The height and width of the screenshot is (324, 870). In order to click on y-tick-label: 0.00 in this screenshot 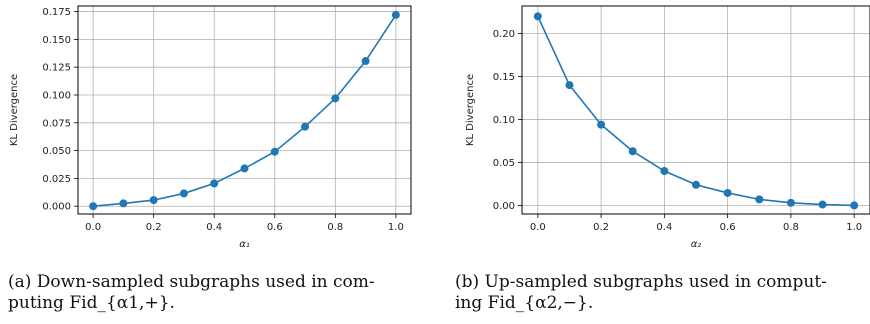, I will do `click(504, 206)`.